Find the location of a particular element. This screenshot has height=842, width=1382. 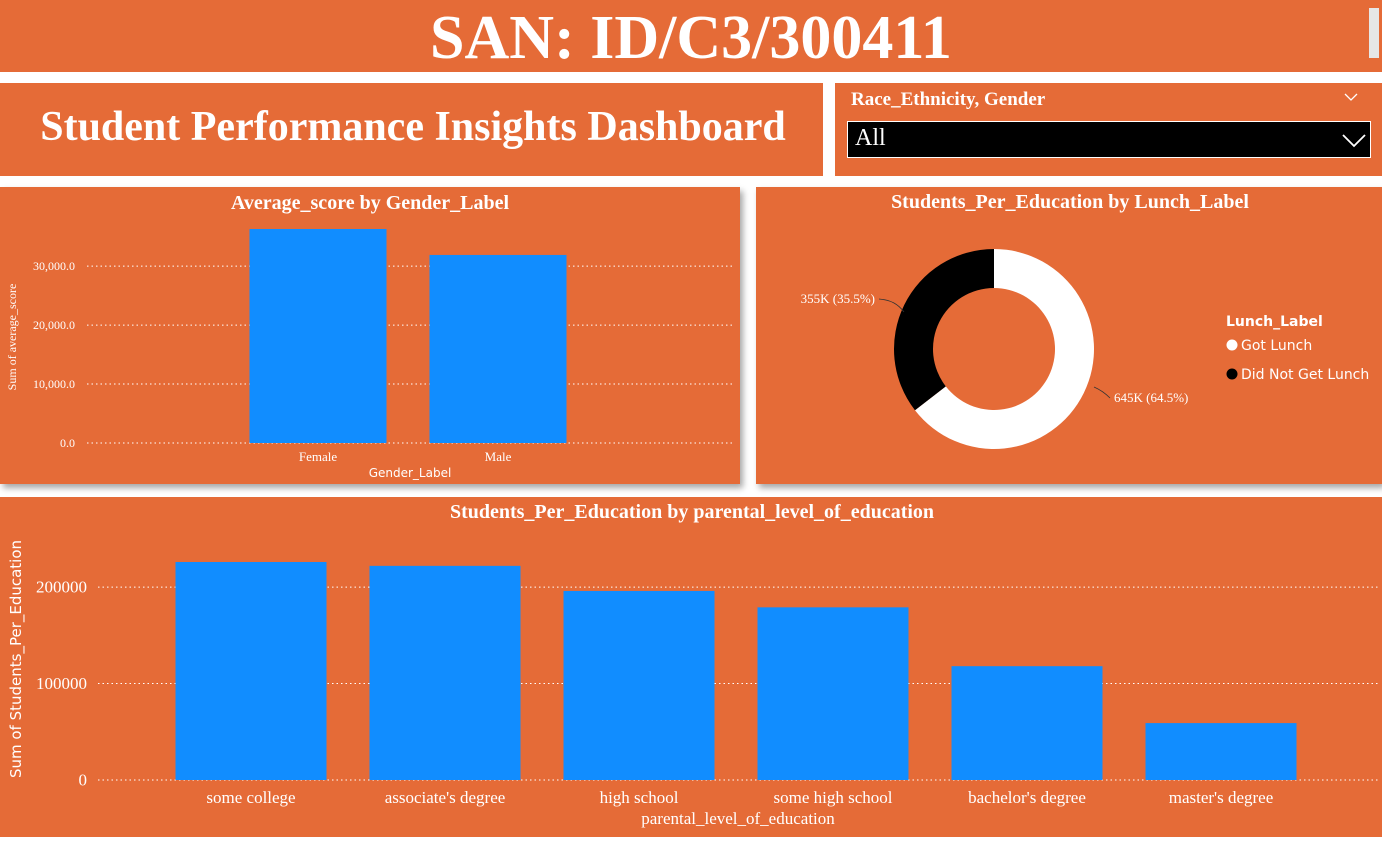

san-banner: SAN: ID/C3/300411 is located at coordinates (691, 36).